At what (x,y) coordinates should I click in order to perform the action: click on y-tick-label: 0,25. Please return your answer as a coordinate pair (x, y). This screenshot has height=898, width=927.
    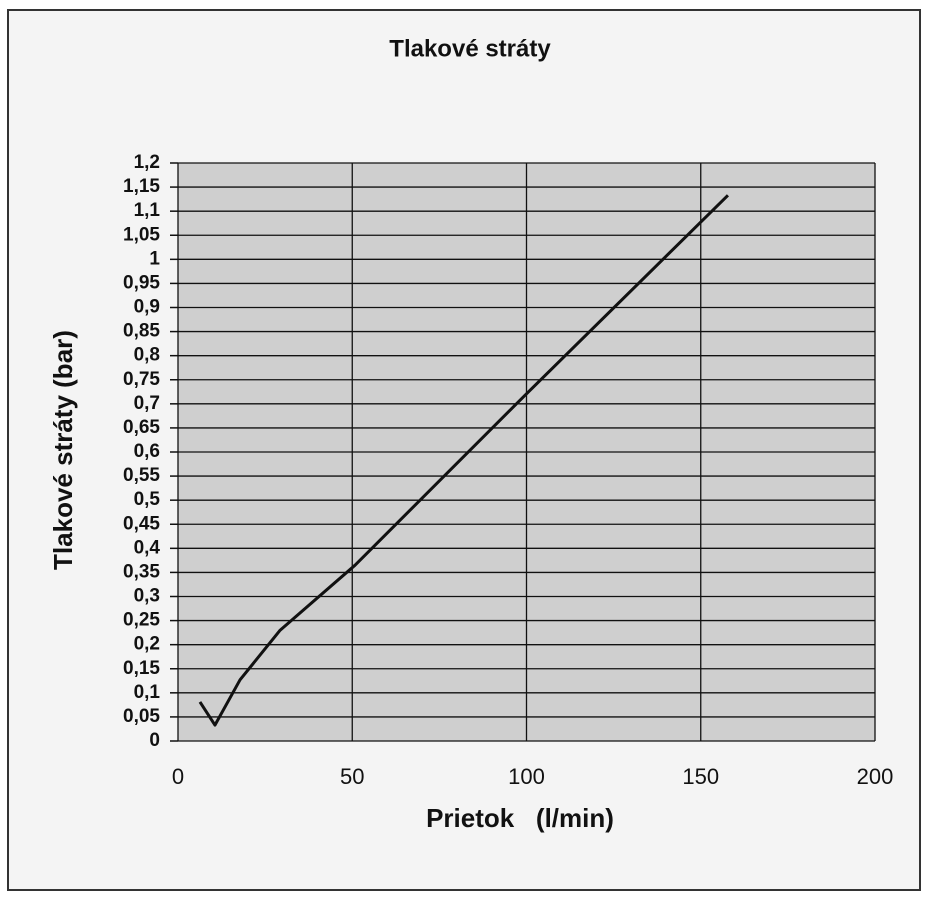
    Looking at the image, I should click on (141, 620).